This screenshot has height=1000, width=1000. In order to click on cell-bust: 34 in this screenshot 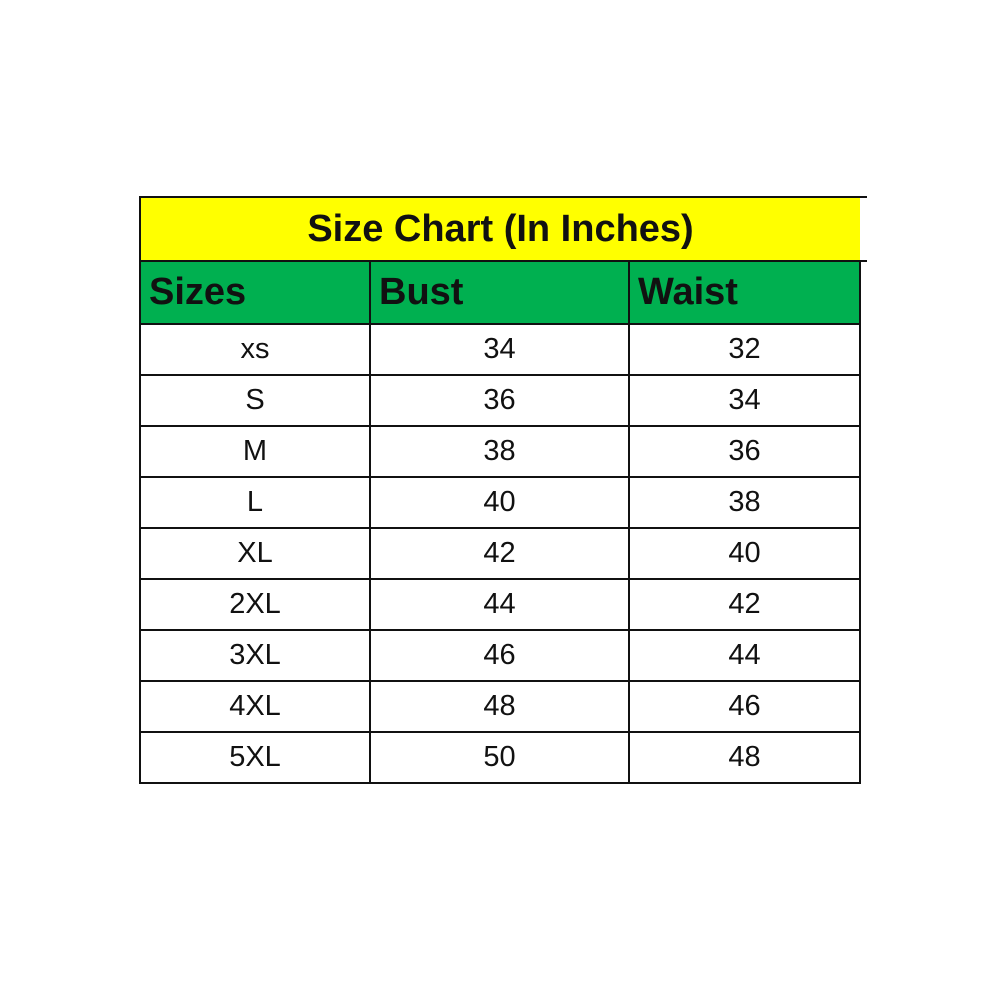, I will do `click(499, 349)`.